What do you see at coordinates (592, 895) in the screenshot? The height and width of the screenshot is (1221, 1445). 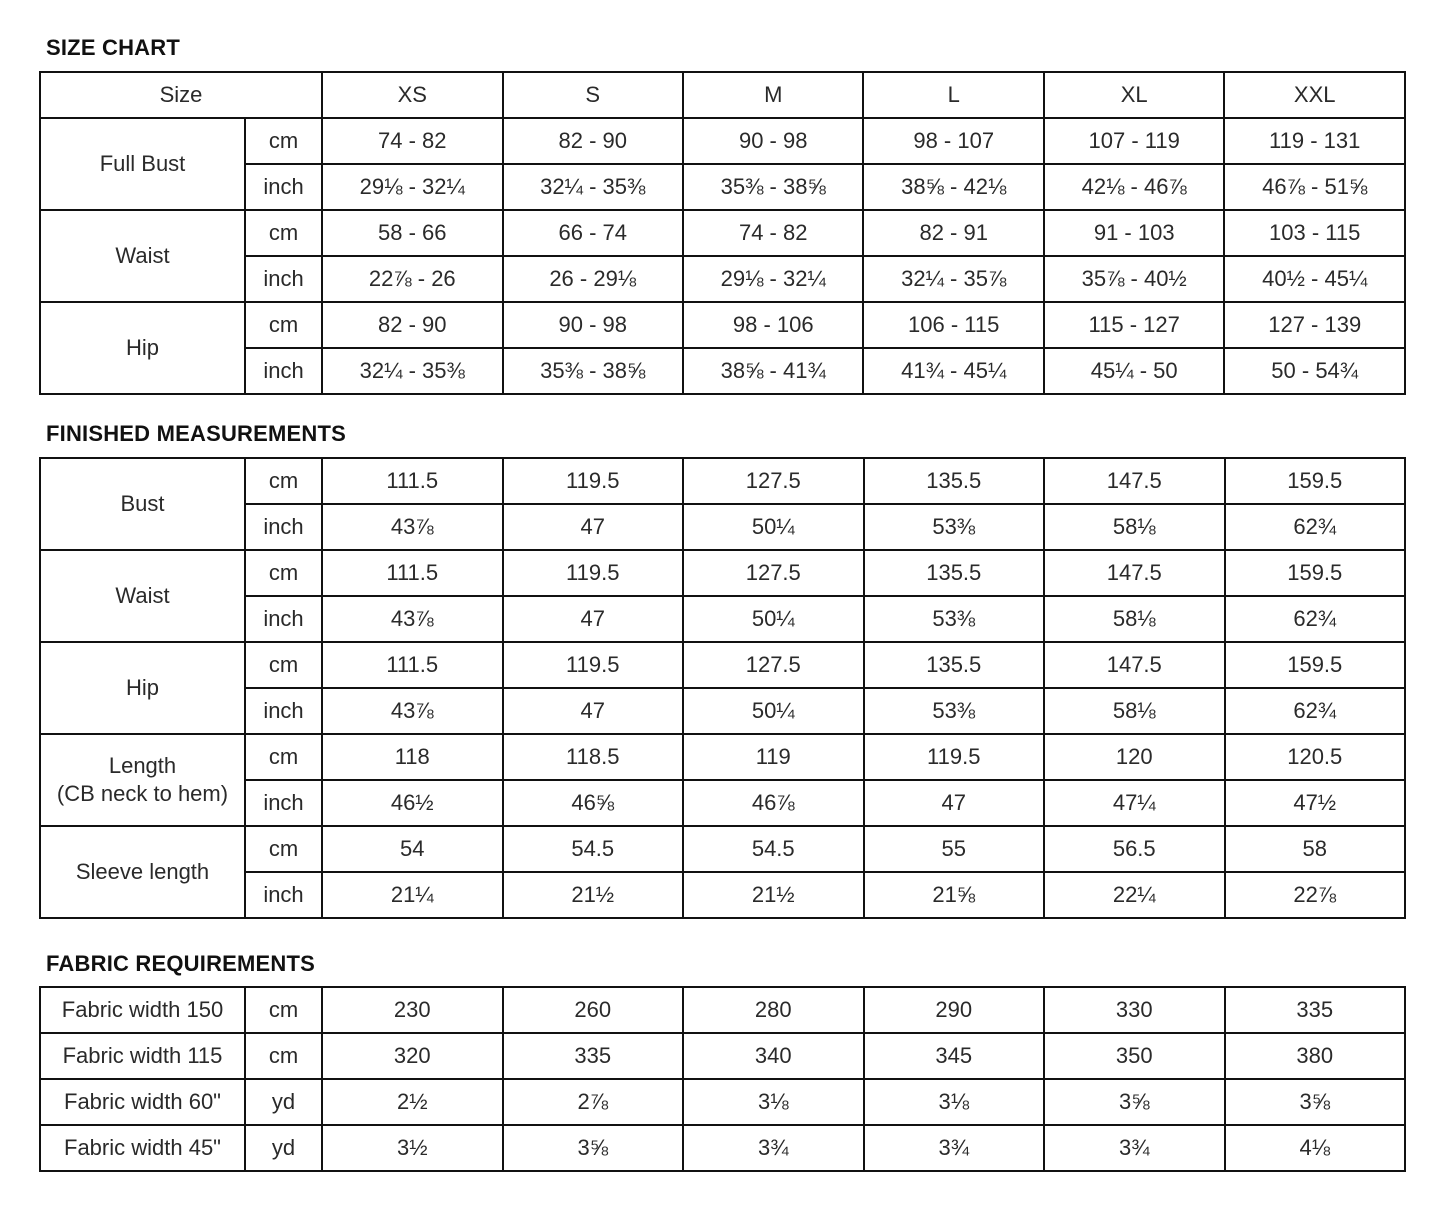 I see `value-cell: 21½` at bounding box center [592, 895].